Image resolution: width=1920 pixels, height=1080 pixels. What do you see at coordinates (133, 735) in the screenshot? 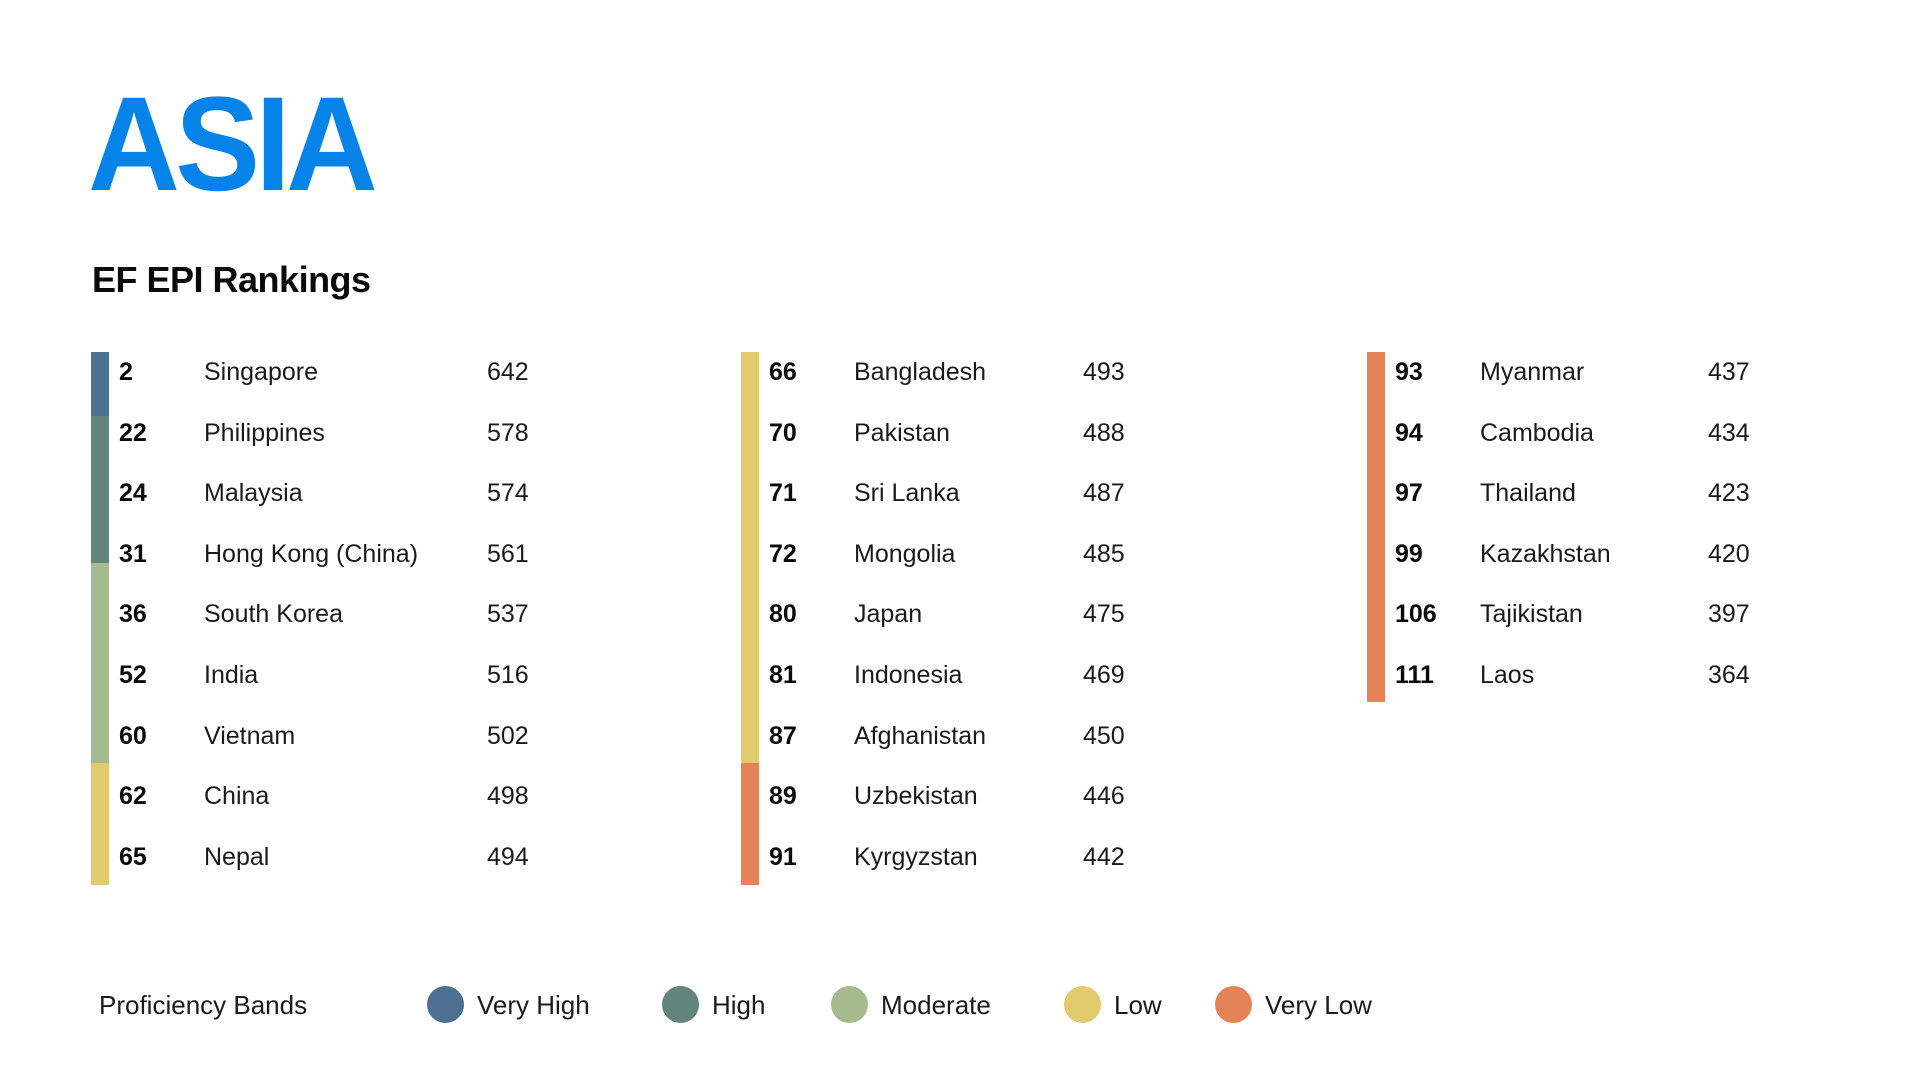
I see `rank-value: 60` at bounding box center [133, 735].